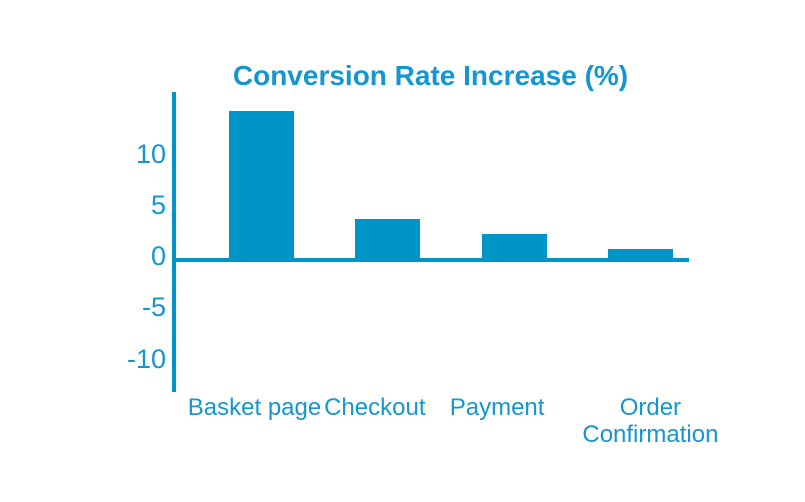  I want to click on y-tick-label--5: -5, so click(153, 307).